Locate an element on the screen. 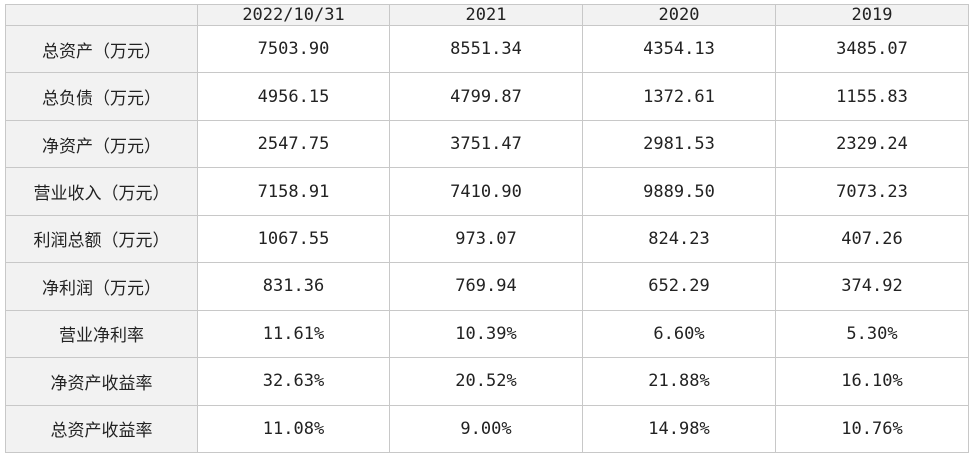  column-header: 2022/10/31 is located at coordinates (293, 15).